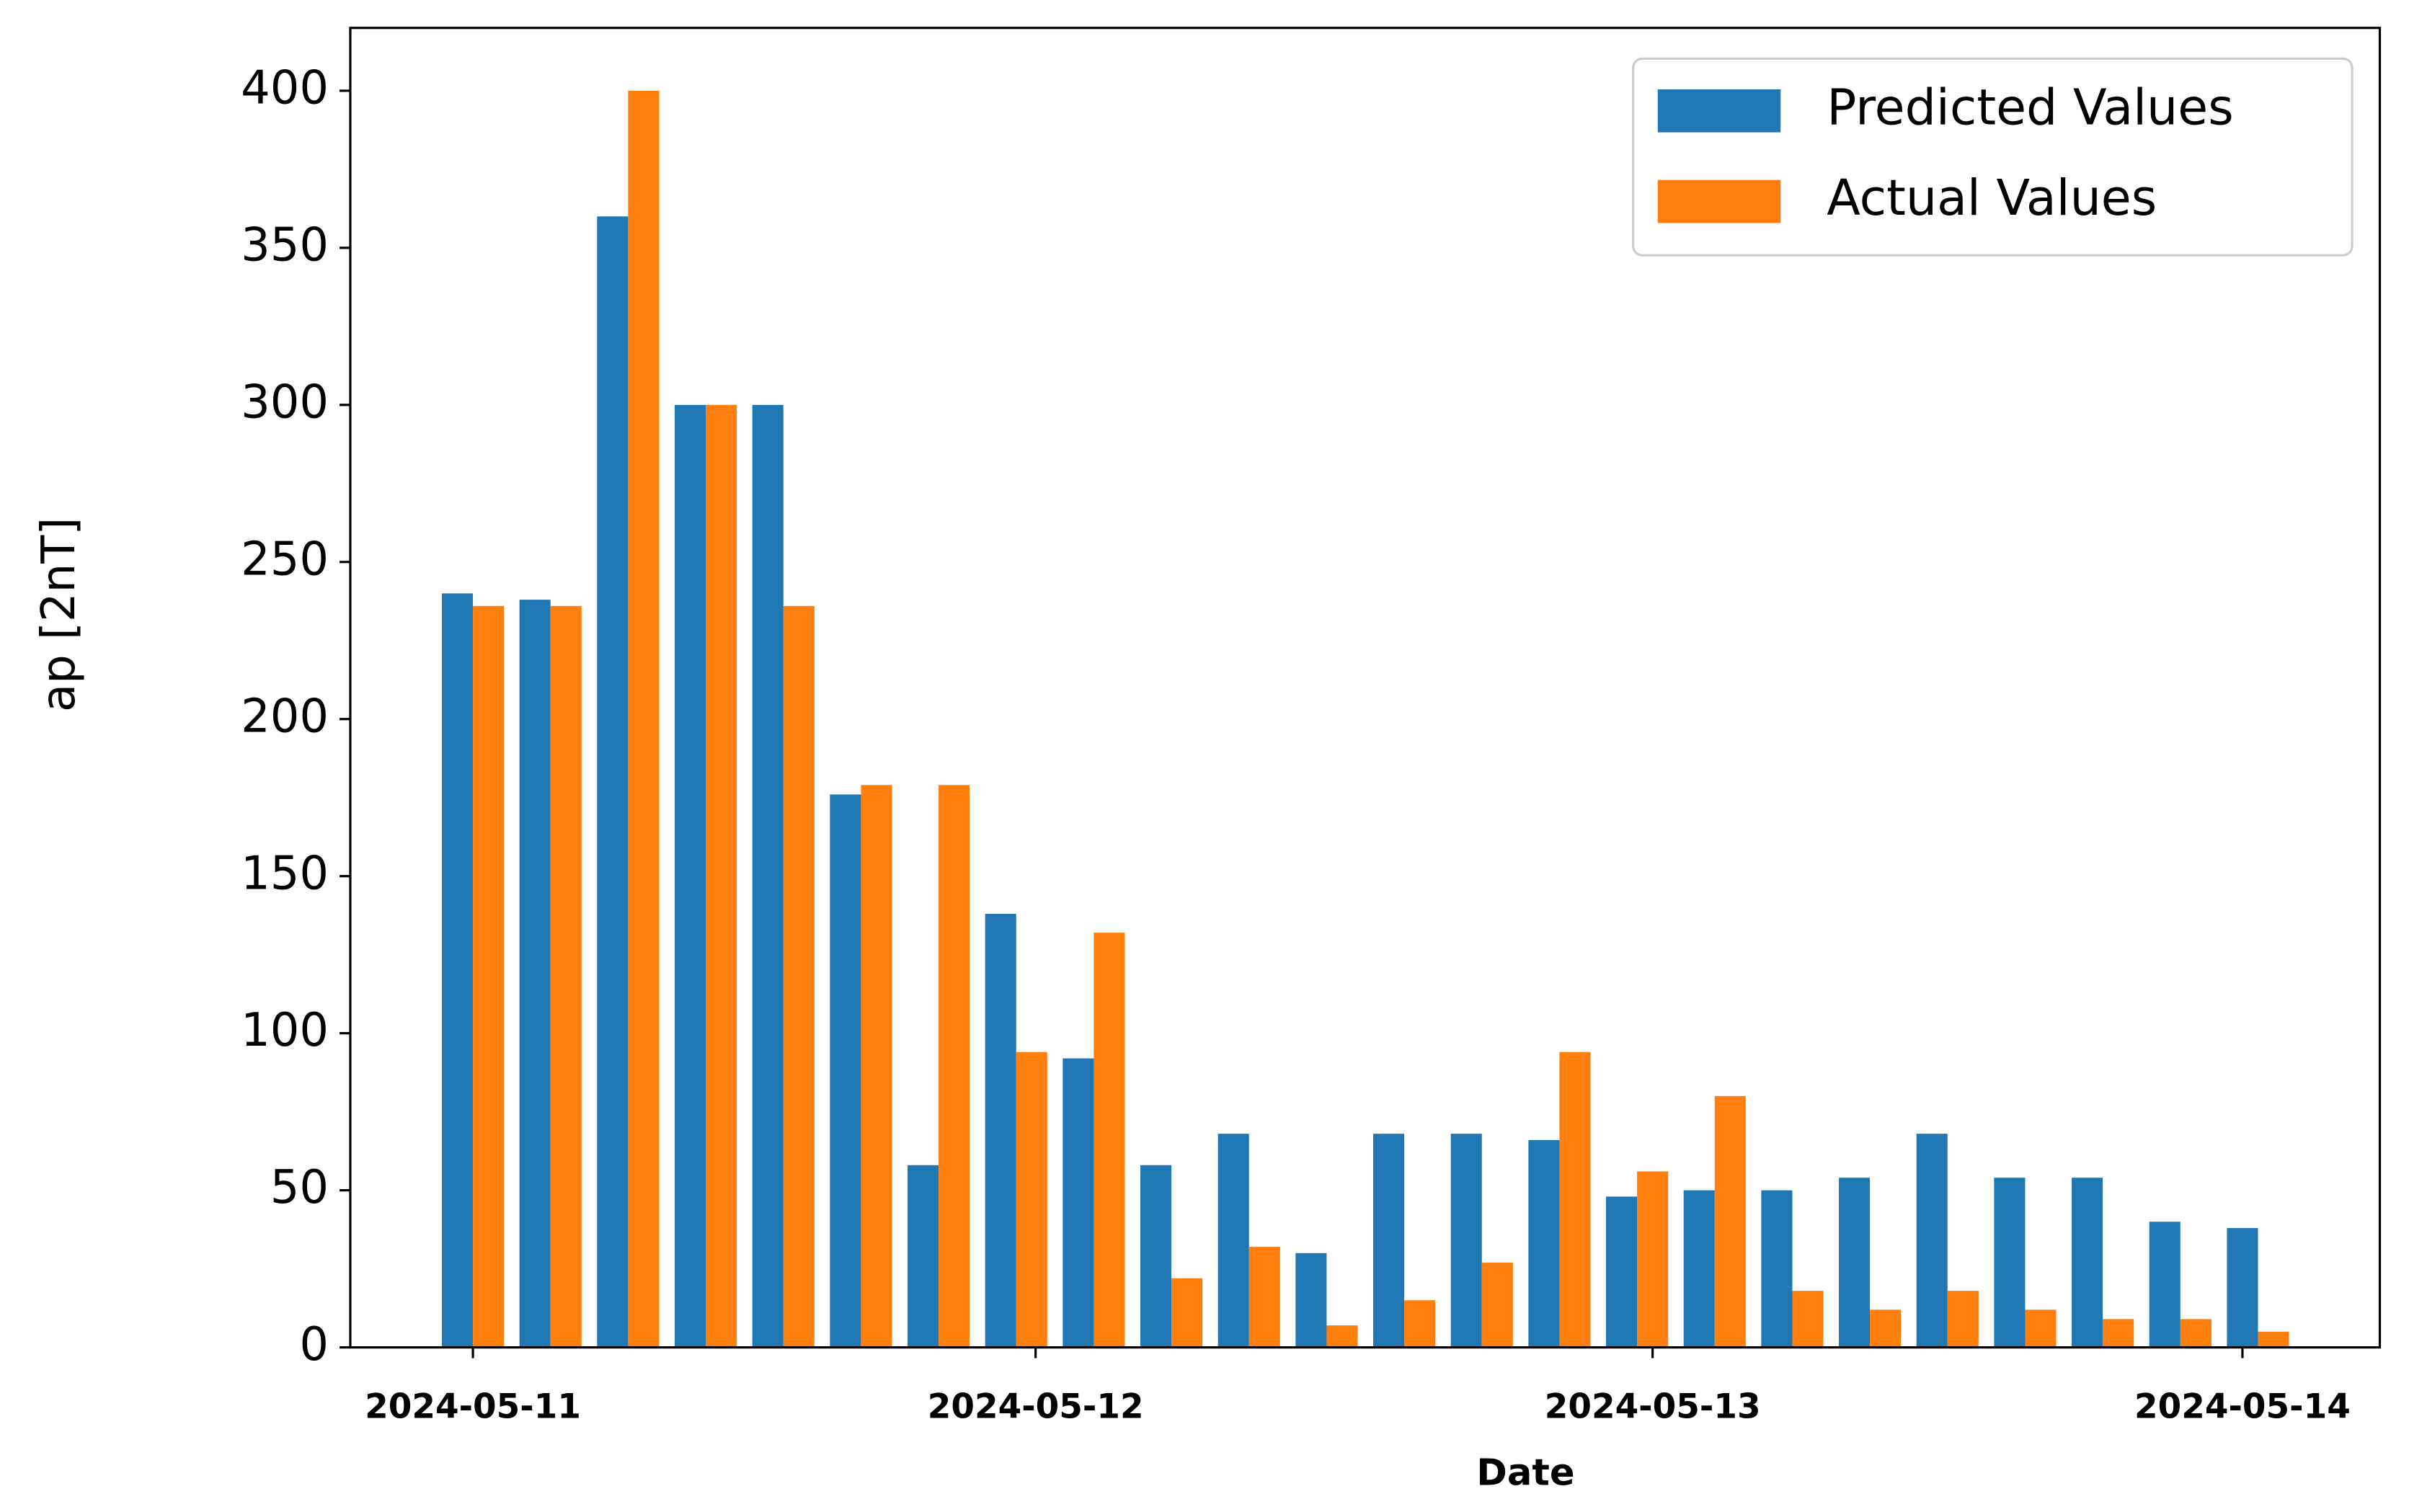  I want to click on y-tick-label: 300, so click(285, 402).